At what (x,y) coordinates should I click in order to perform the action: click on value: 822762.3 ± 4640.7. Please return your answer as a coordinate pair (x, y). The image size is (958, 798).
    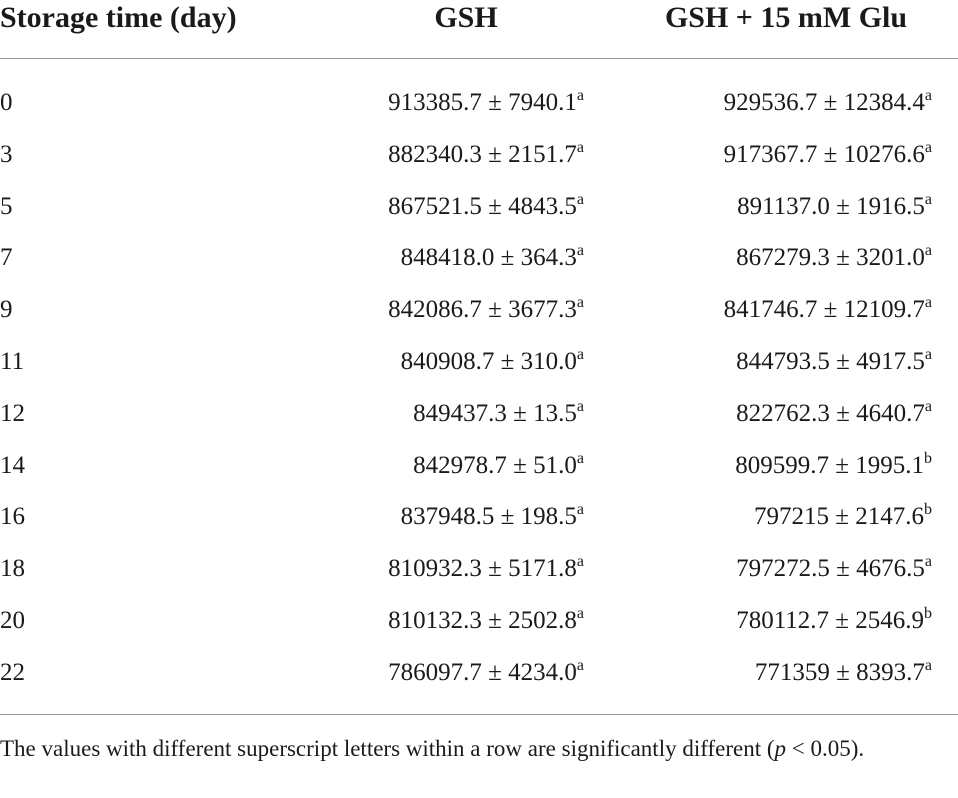
    Looking at the image, I should click on (830, 413).